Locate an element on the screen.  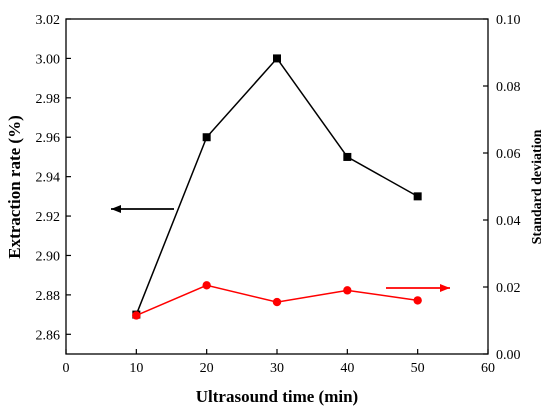
y-axis-ticks: 2.86 2.88 2.90 2.92 2.94 2.96 2.98 3.00 3.02 is located at coordinates (53, 178).